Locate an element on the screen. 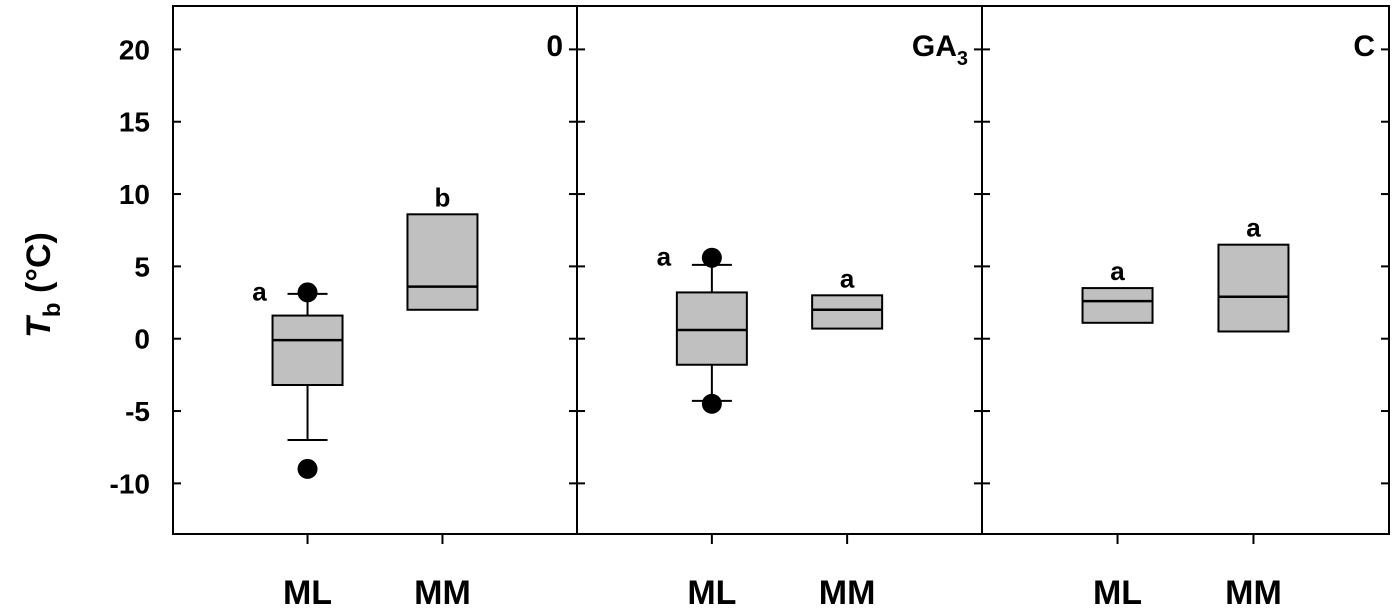 This screenshot has height=614, width=1400. panel-label: GA3 is located at coordinates (940, 50).